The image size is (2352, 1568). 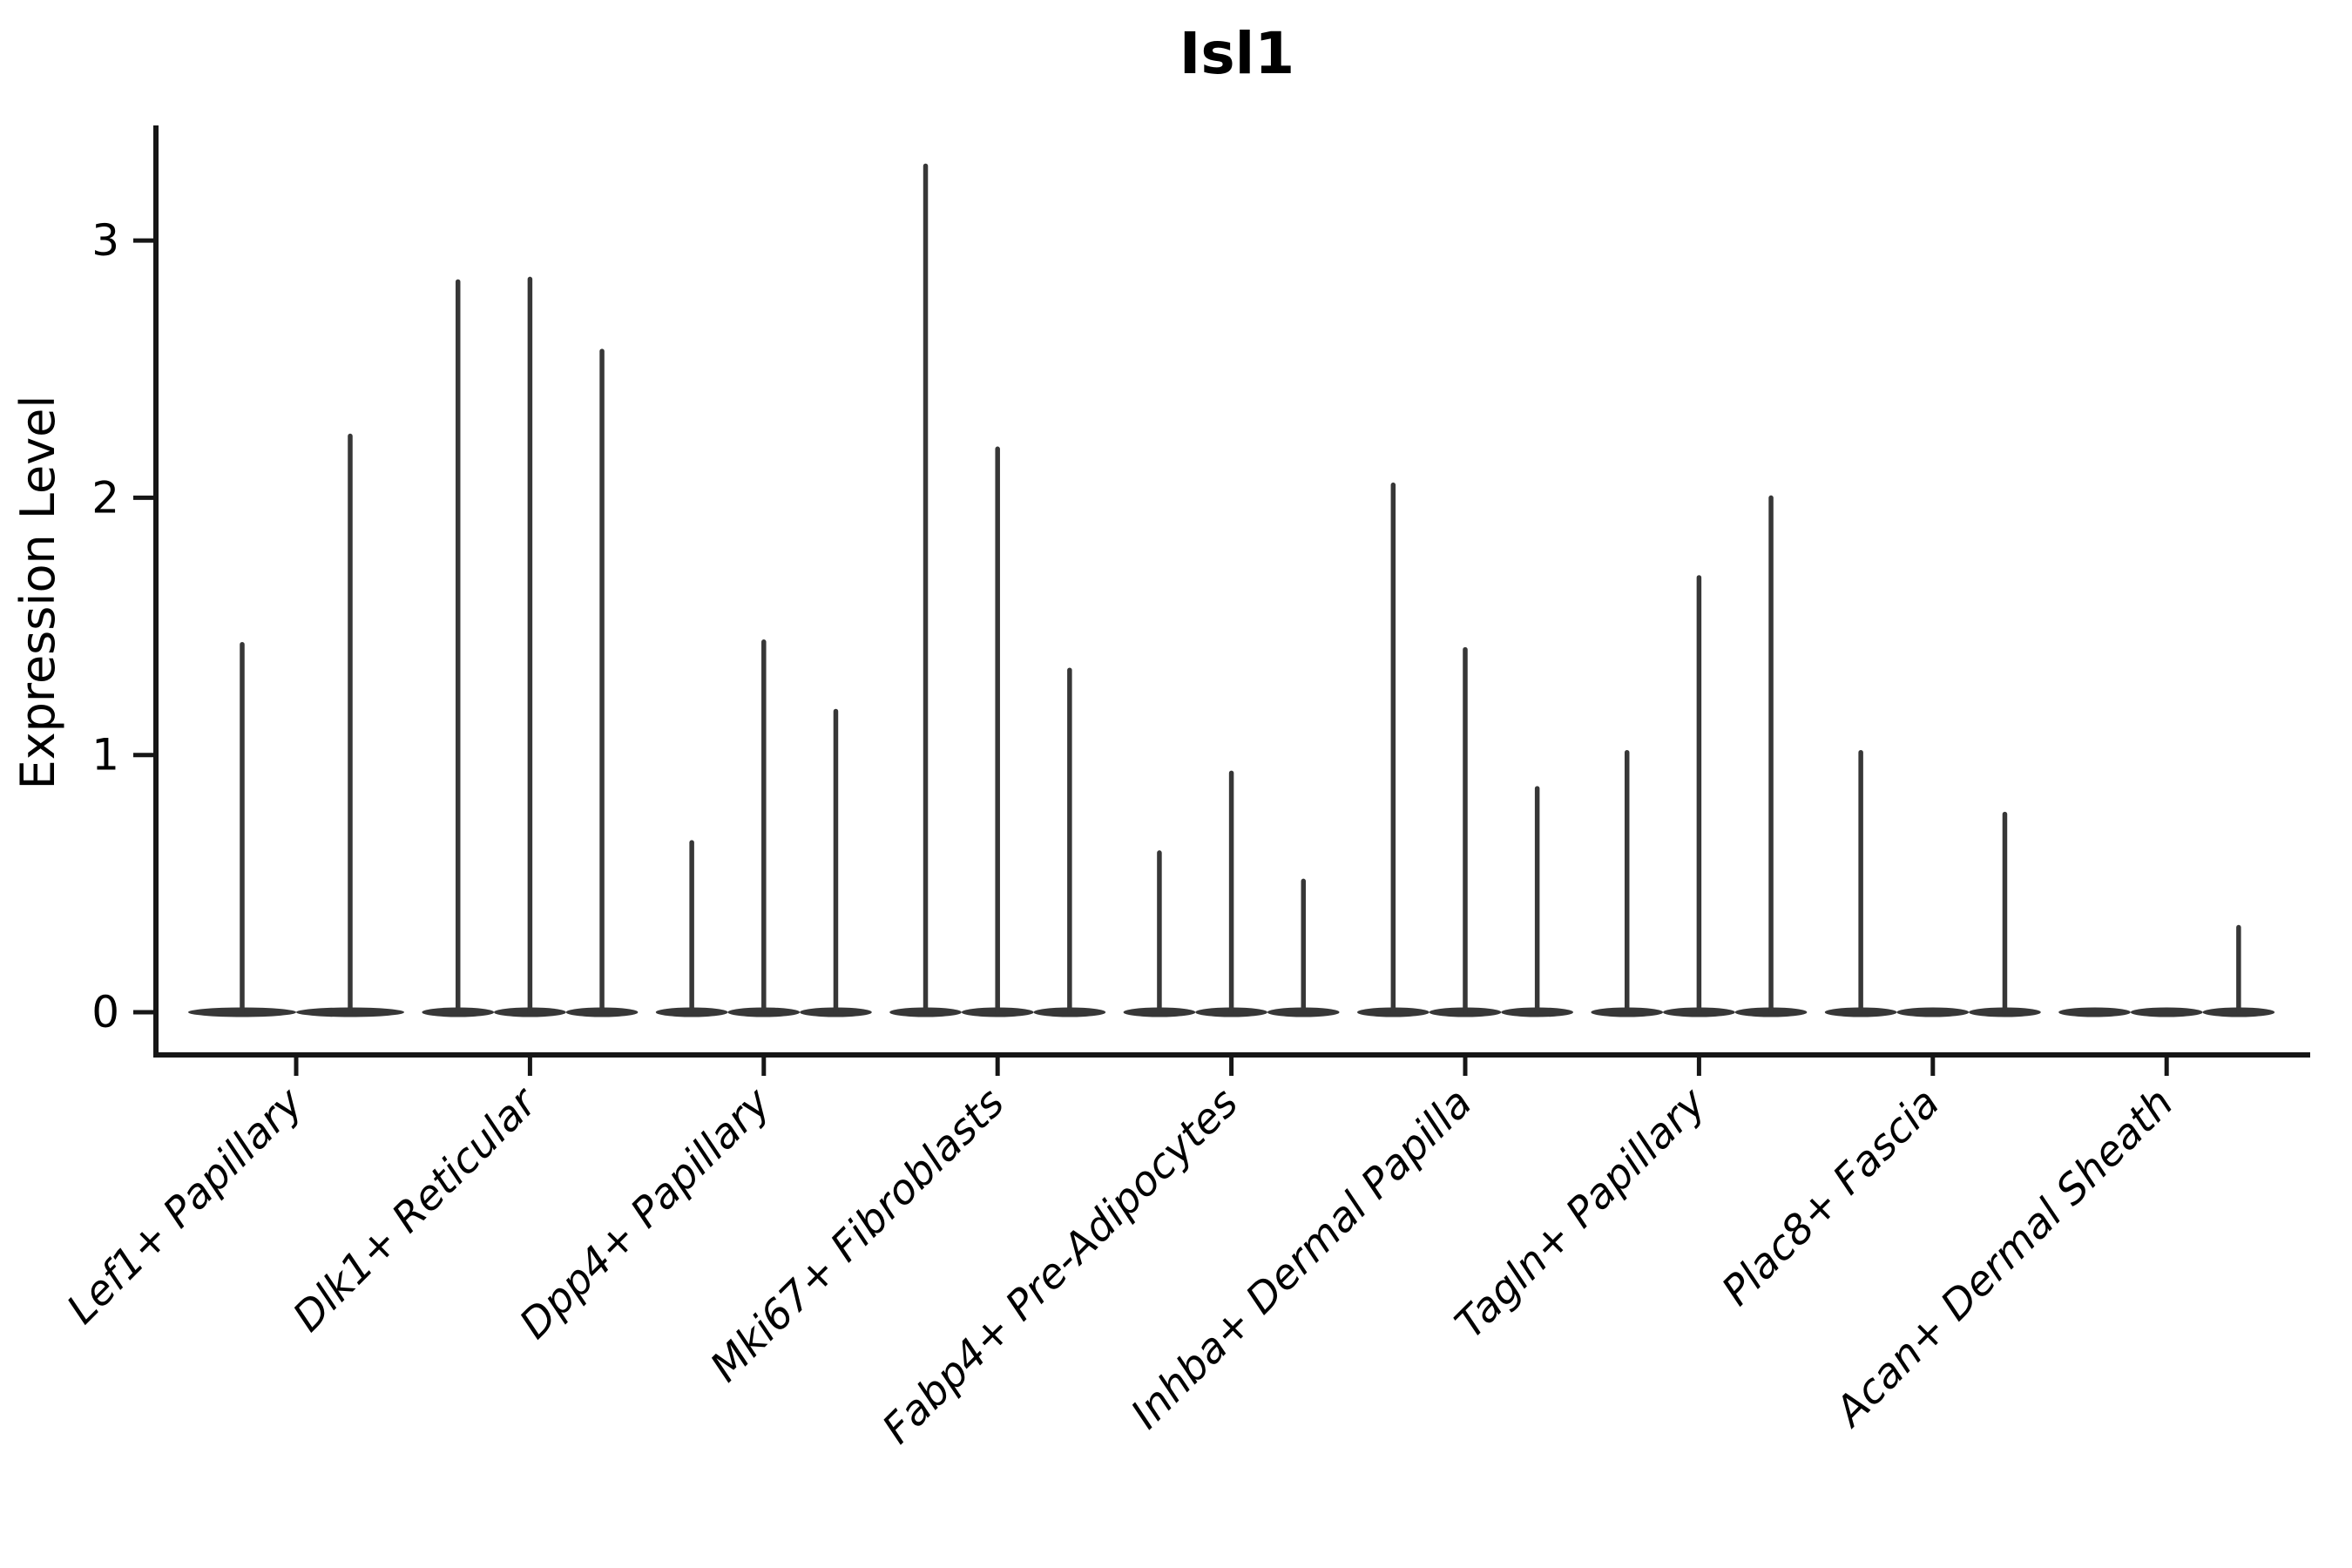 What do you see at coordinates (105, 1012) in the screenshot?
I see `y-tick-label: 0` at bounding box center [105, 1012].